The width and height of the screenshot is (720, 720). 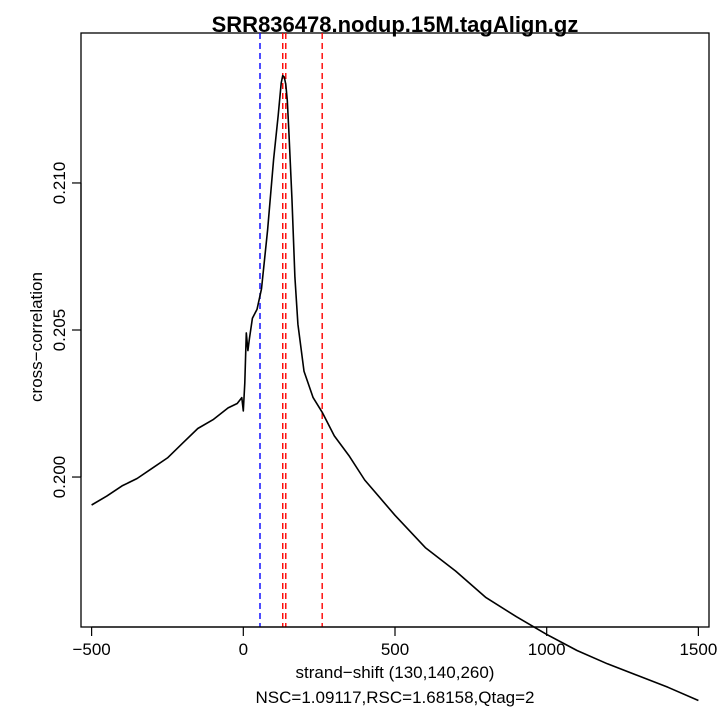 What do you see at coordinates (395, 649) in the screenshot?
I see `x-tick-label: 500` at bounding box center [395, 649].